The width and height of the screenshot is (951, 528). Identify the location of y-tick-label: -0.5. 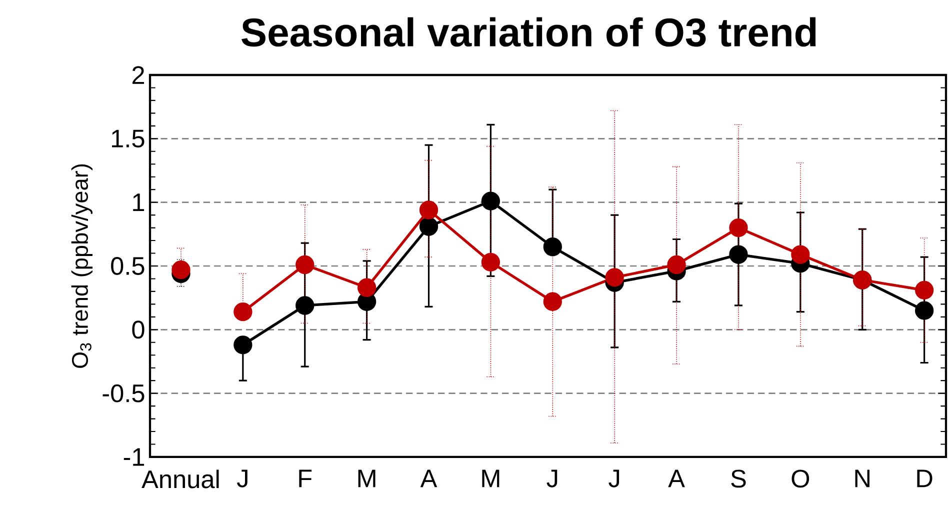
(123, 393).